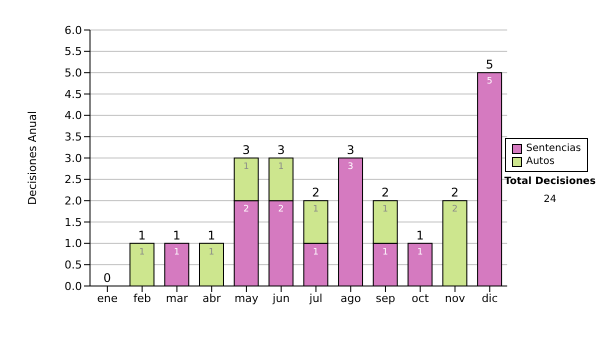 This screenshot has height=340, width=600. Describe the element at coordinates (386, 298) in the screenshot. I see `x-tick-label: sep` at that location.